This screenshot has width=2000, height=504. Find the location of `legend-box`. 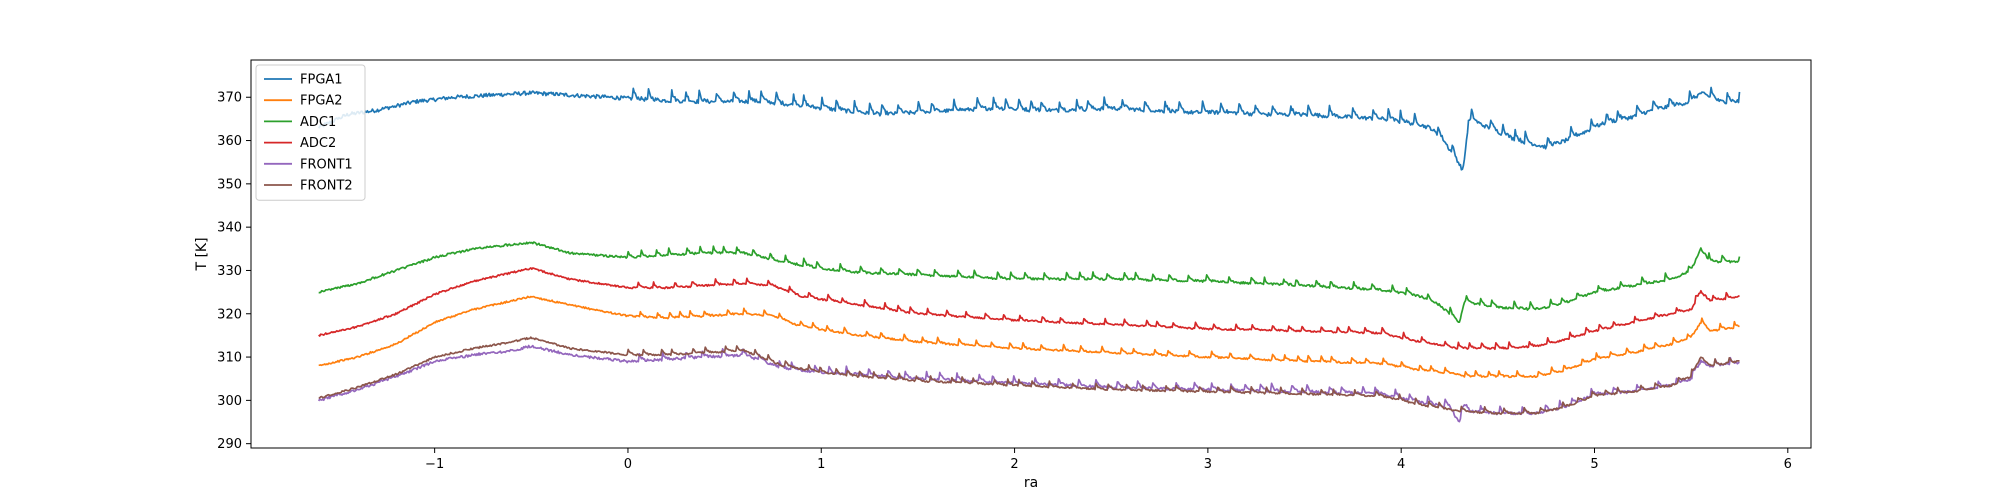

legend-box is located at coordinates (310, 132).